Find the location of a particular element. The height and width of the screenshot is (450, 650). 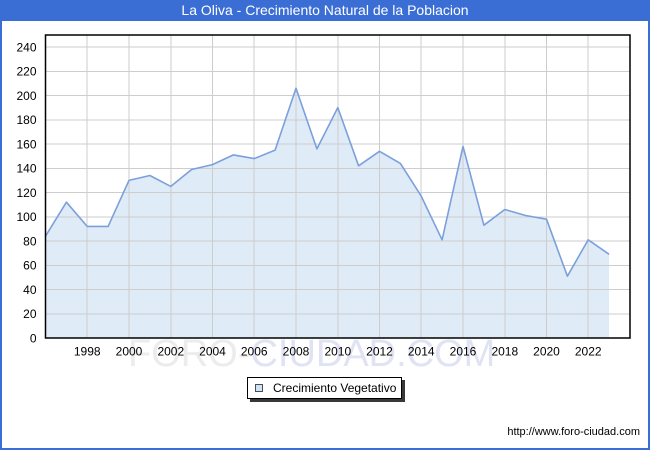

svg-text: 2012 is located at coordinates (379, 352).